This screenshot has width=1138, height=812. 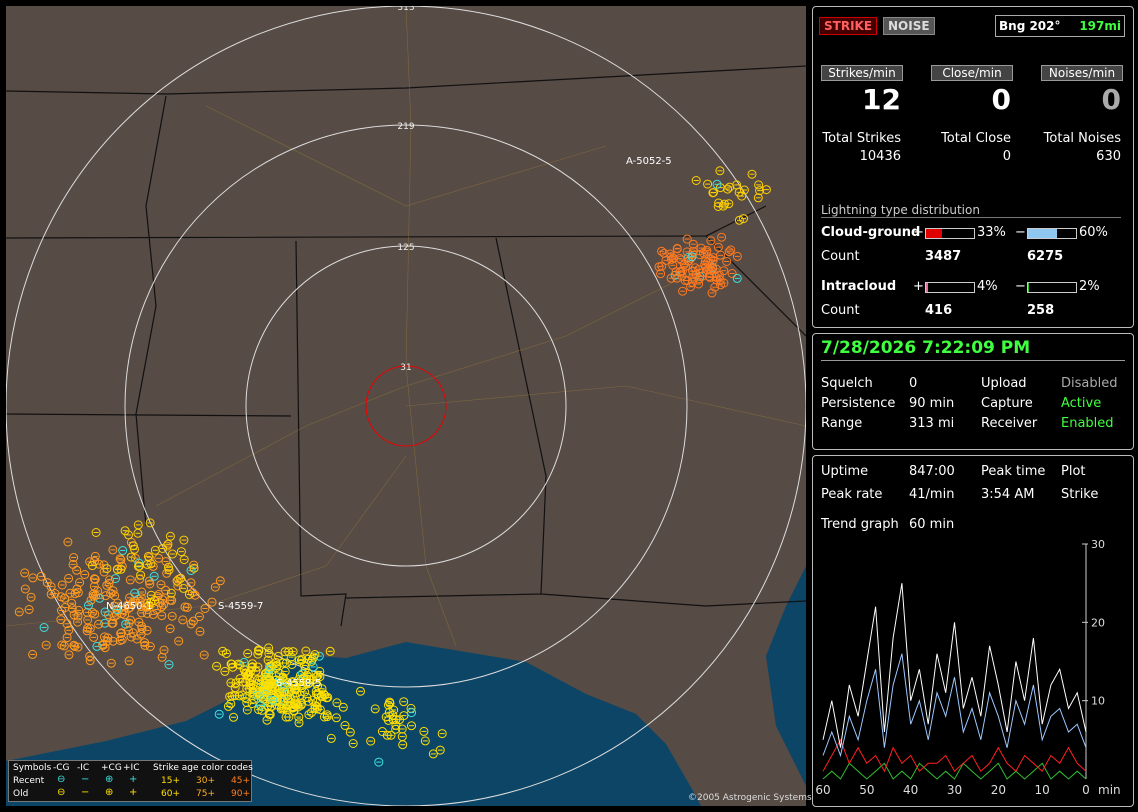 I want to click on legend-header-item: Symbols, so click(x=32, y=768).